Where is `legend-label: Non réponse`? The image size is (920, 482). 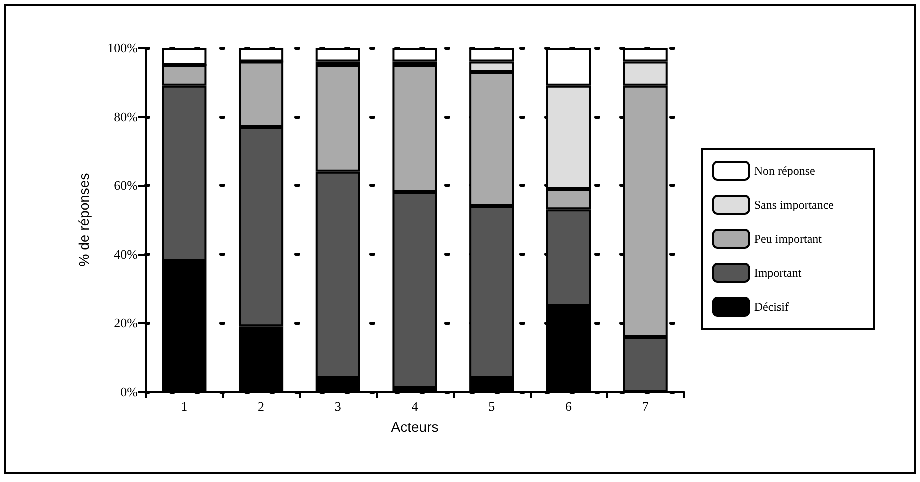
legend-label: Non réponse is located at coordinates (785, 171).